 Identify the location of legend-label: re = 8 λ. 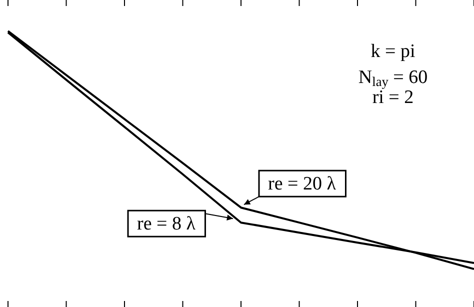
(166, 224).